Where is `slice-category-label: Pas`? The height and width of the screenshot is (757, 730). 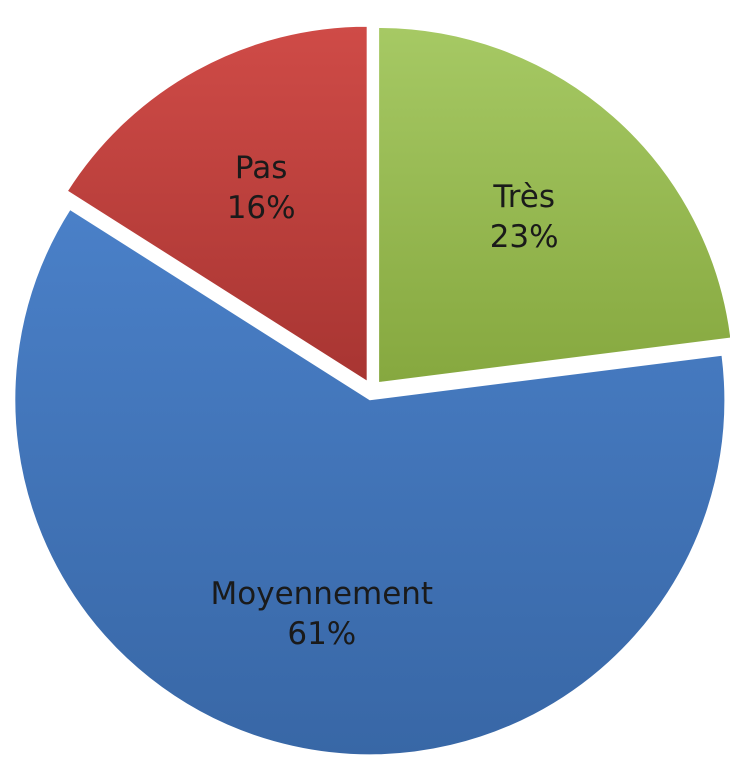
slice-category-label: Pas is located at coordinates (261, 168).